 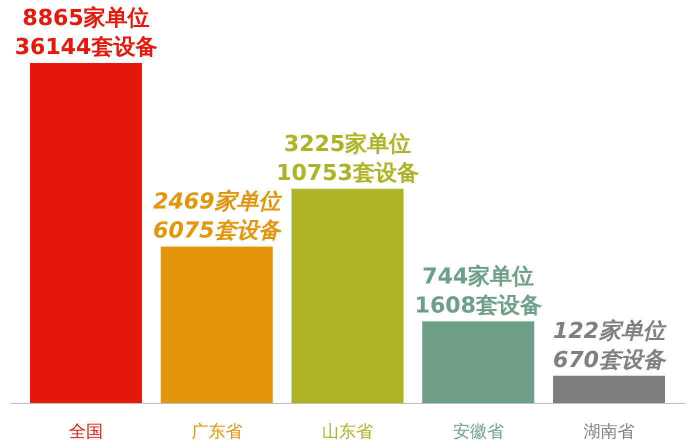 I want to click on annotation: 744家单位 1608套设备, so click(x=478, y=290).